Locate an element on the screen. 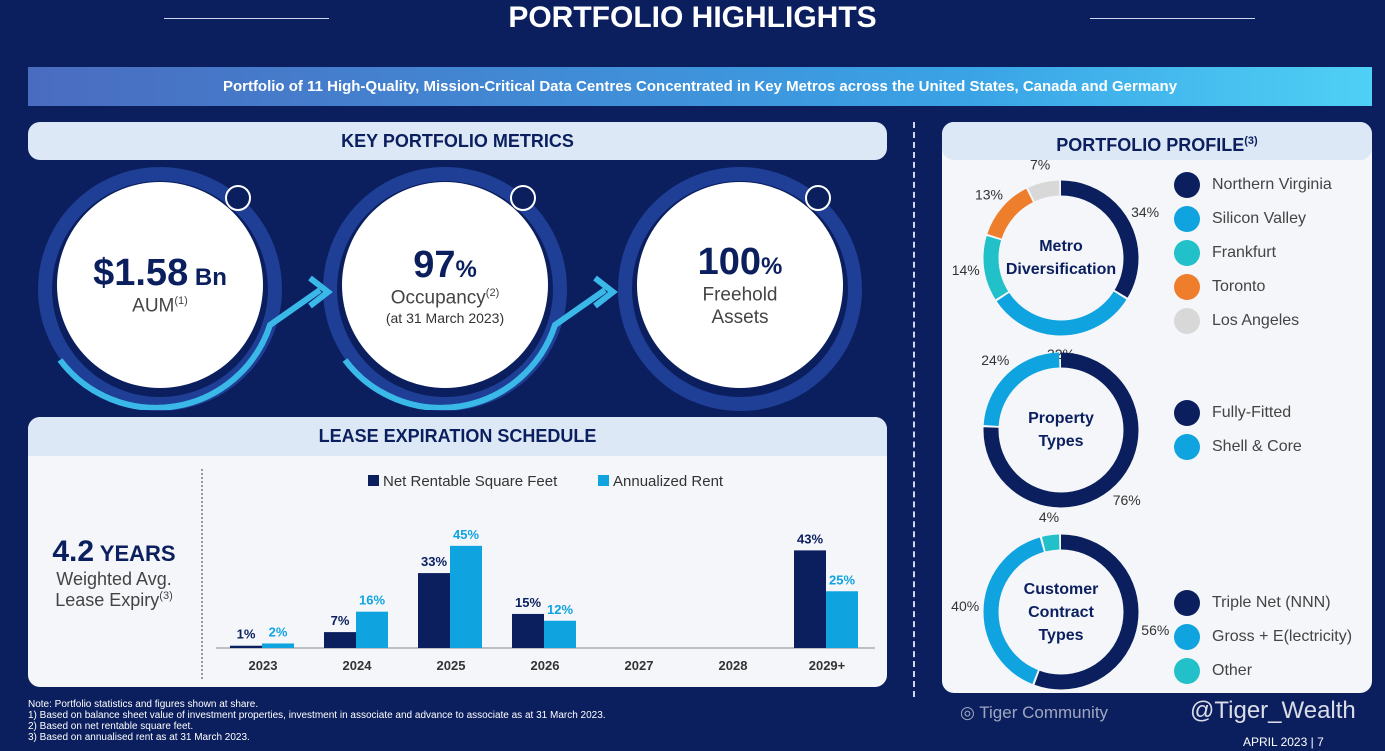  donut-title-line: Customer is located at coordinates (1061, 589).